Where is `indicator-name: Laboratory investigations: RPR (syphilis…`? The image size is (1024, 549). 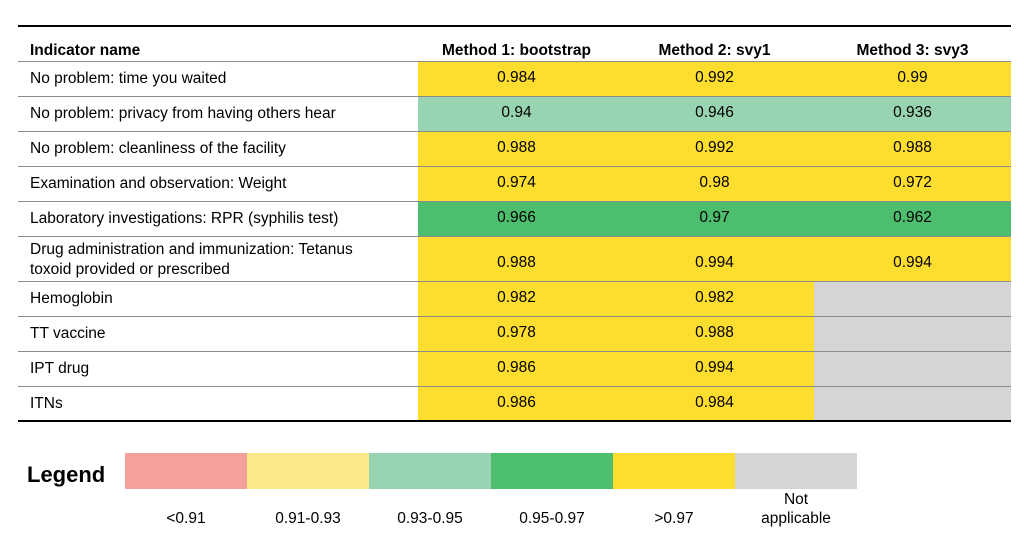
indicator-name: Laboratory investigations: RPR (syphilis… is located at coordinates (184, 218).